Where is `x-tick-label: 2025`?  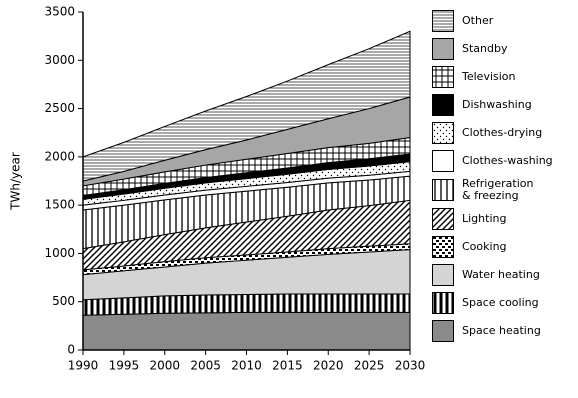
x-tick-label: 2025 is located at coordinates (369, 366).